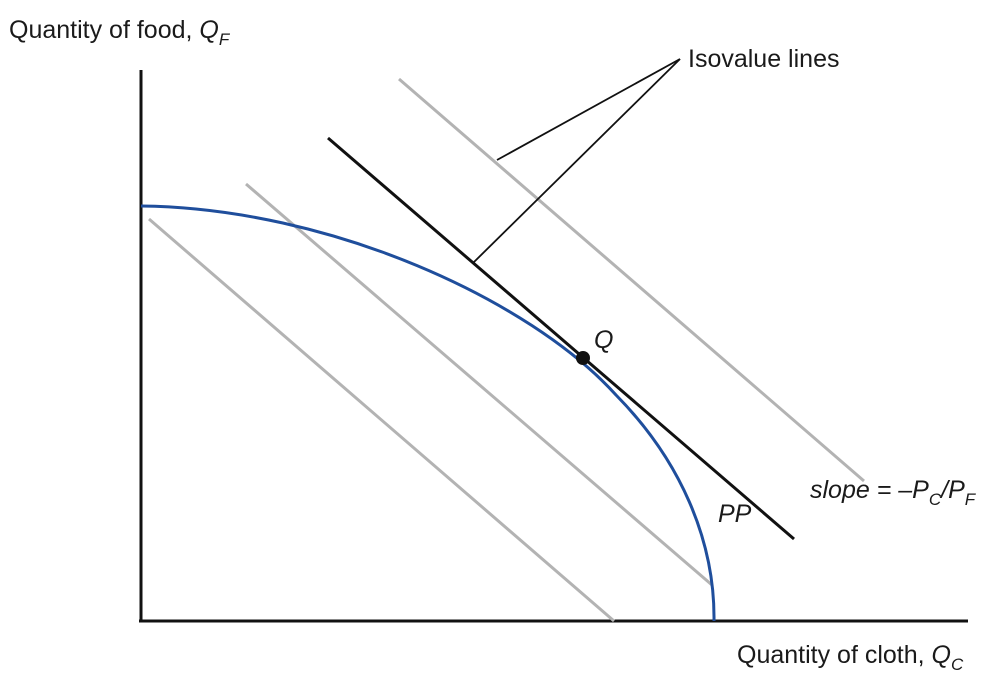 The height and width of the screenshot is (674, 1003). What do you see at coordinates (583, 358) in the screenshot?
I see `tangency-point-marker` at bounding box center [583, 358].